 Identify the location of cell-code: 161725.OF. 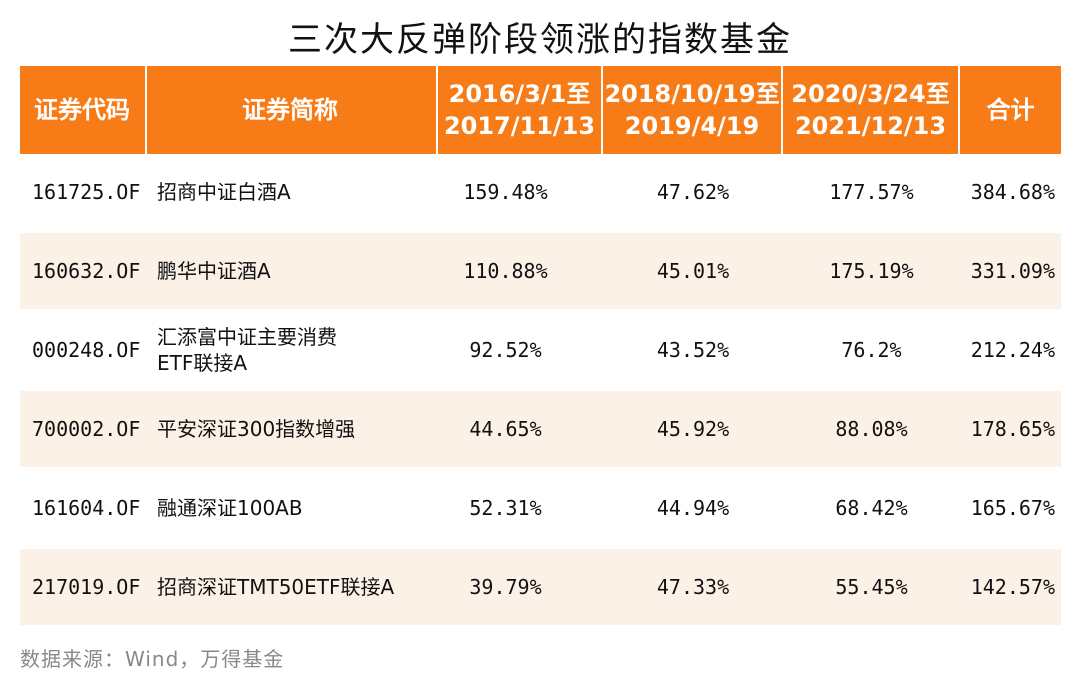
(83, 193).